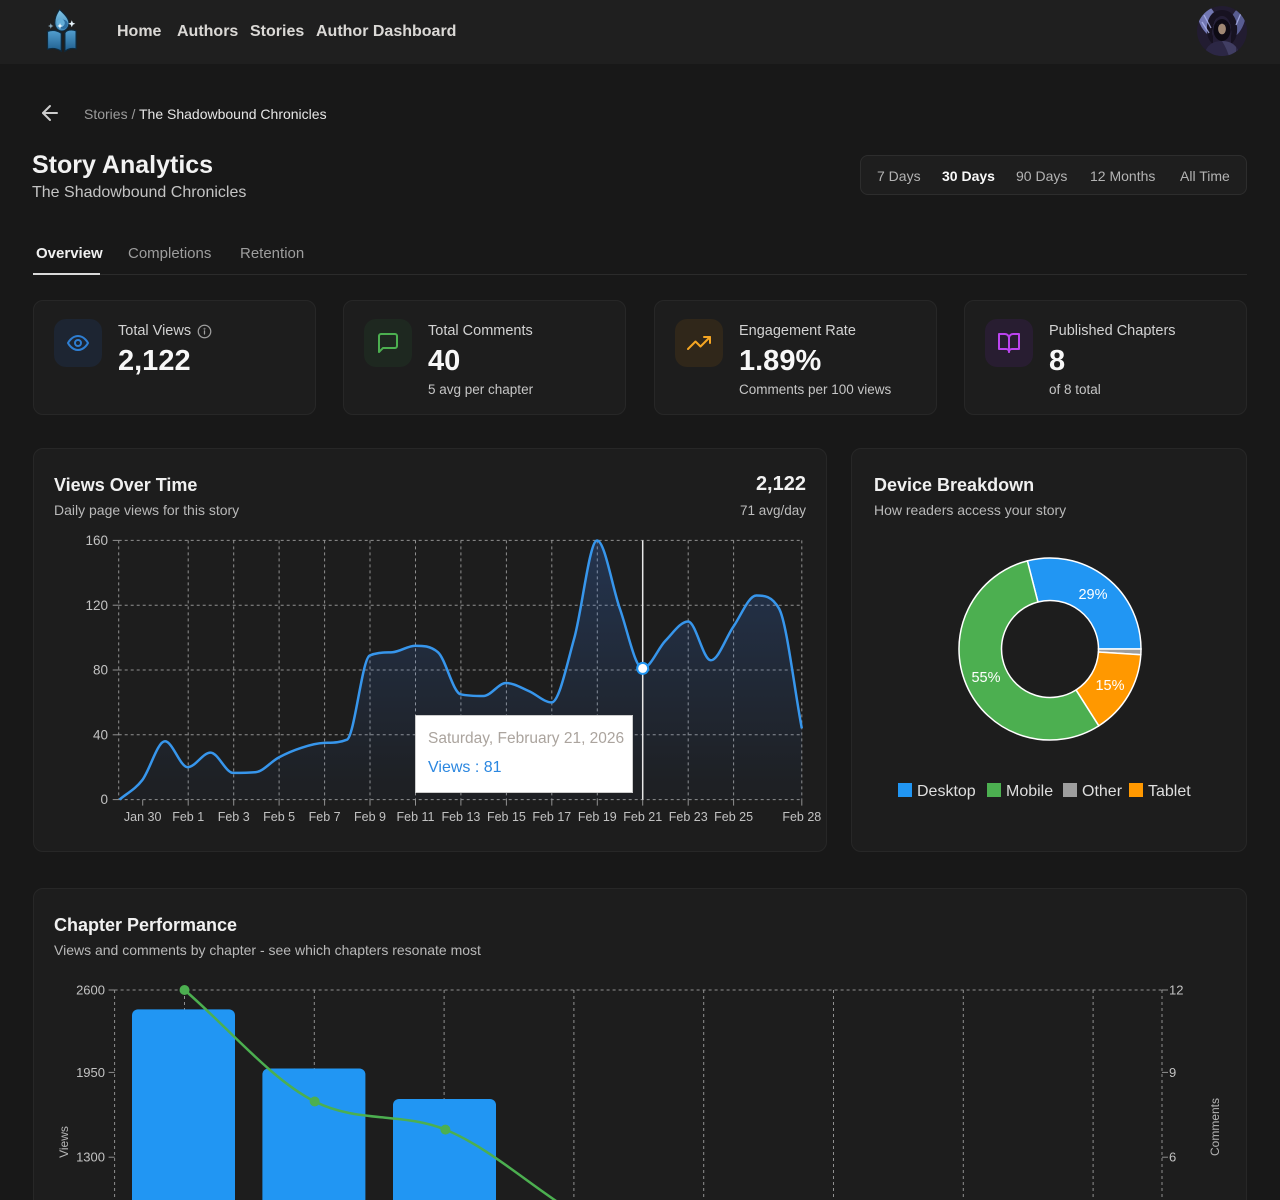 This screenshot has height=1200, width=1280. What do you see at coordinates (733, 817) in the screenshot?
I see `svg-text: Feb 25` at bounding box center [733, 817].